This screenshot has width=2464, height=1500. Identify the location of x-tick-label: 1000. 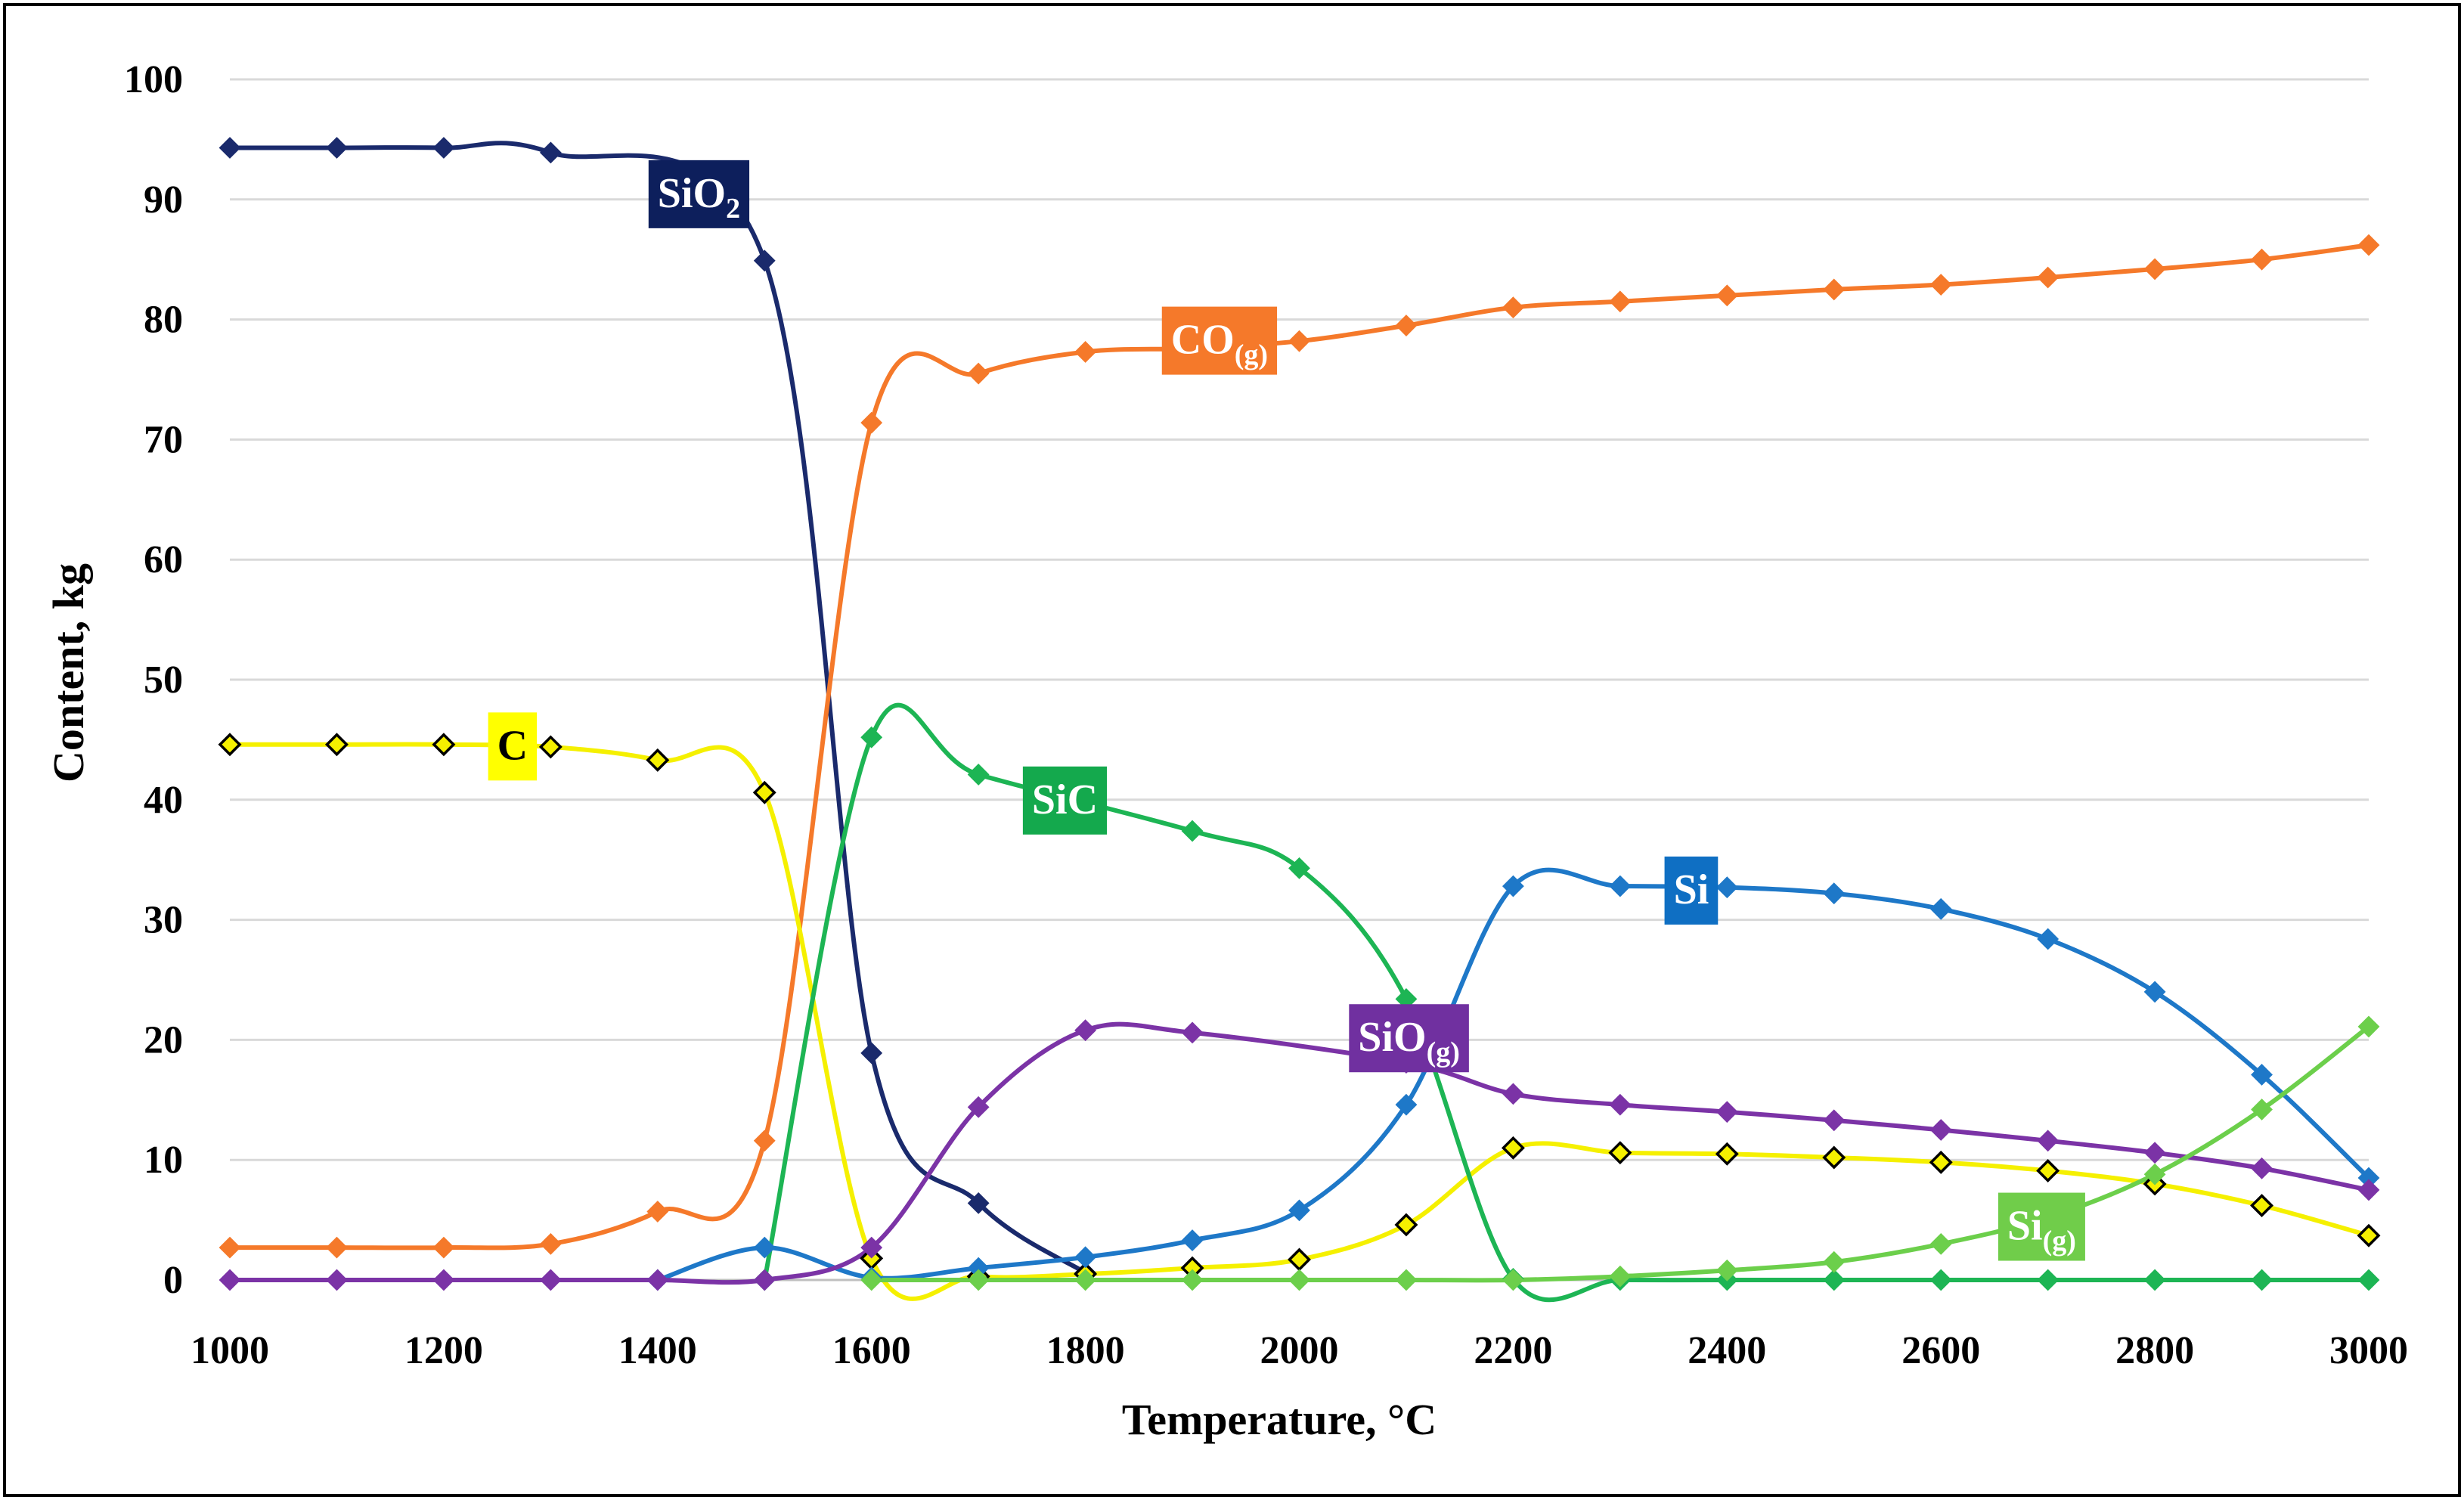
(230, 1351).